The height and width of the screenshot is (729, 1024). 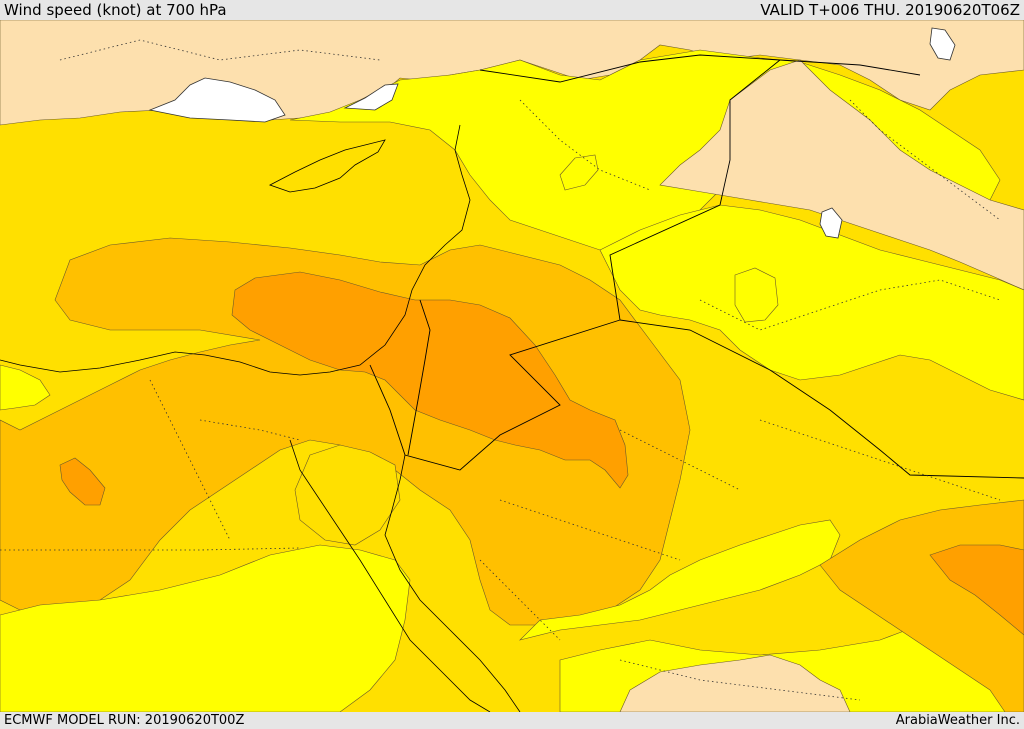 I want to click on wind-band-peach-east, so click(x=841, y=175).